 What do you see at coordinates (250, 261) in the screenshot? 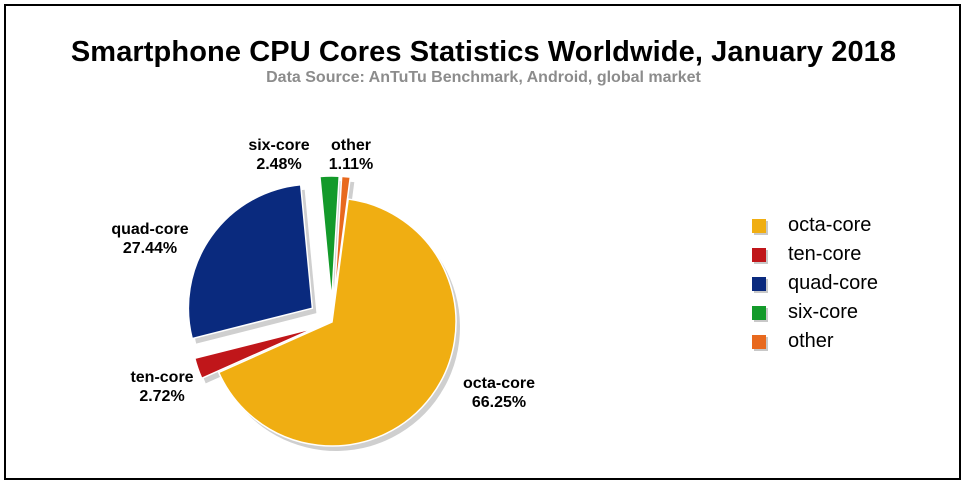
I see `slice-quad-core` at bounding box center [250, 261].